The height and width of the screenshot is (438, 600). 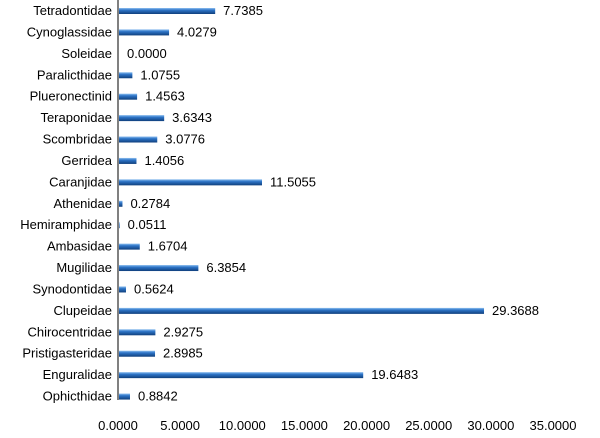 I want to click on data-label: 3.6343, so click(x=192, y=117).